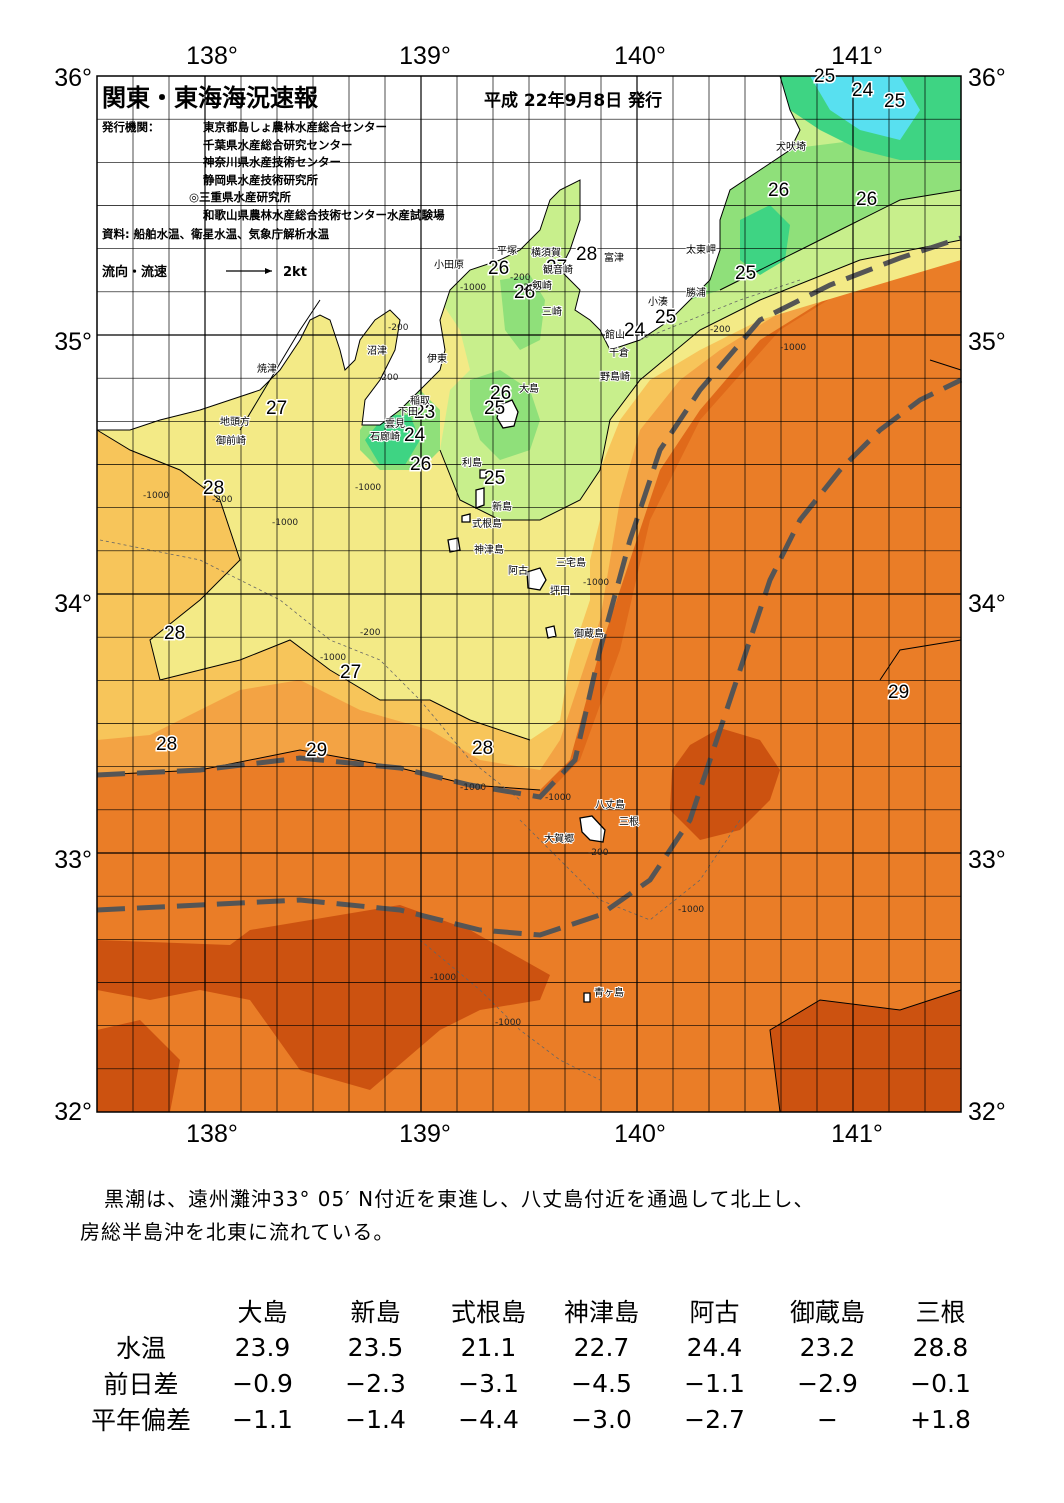 The image size is (1064, 1503). I want to click on isotherm-label: 23, so click(424, 412).